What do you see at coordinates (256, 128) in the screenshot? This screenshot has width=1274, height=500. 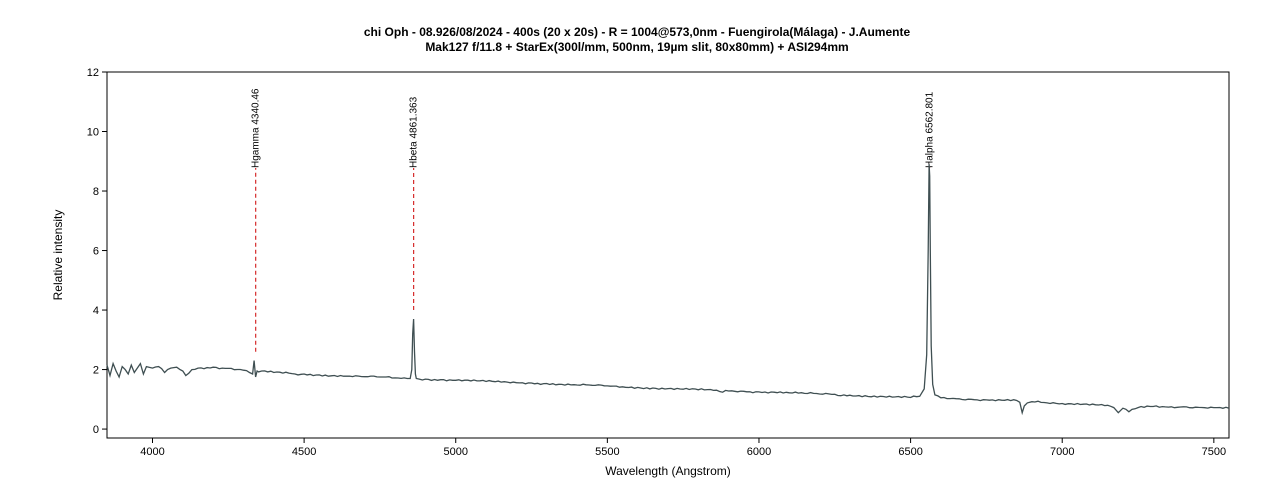 I see `line-marker-label: Hgamma 4340.46` at bounding box center [256, 128].